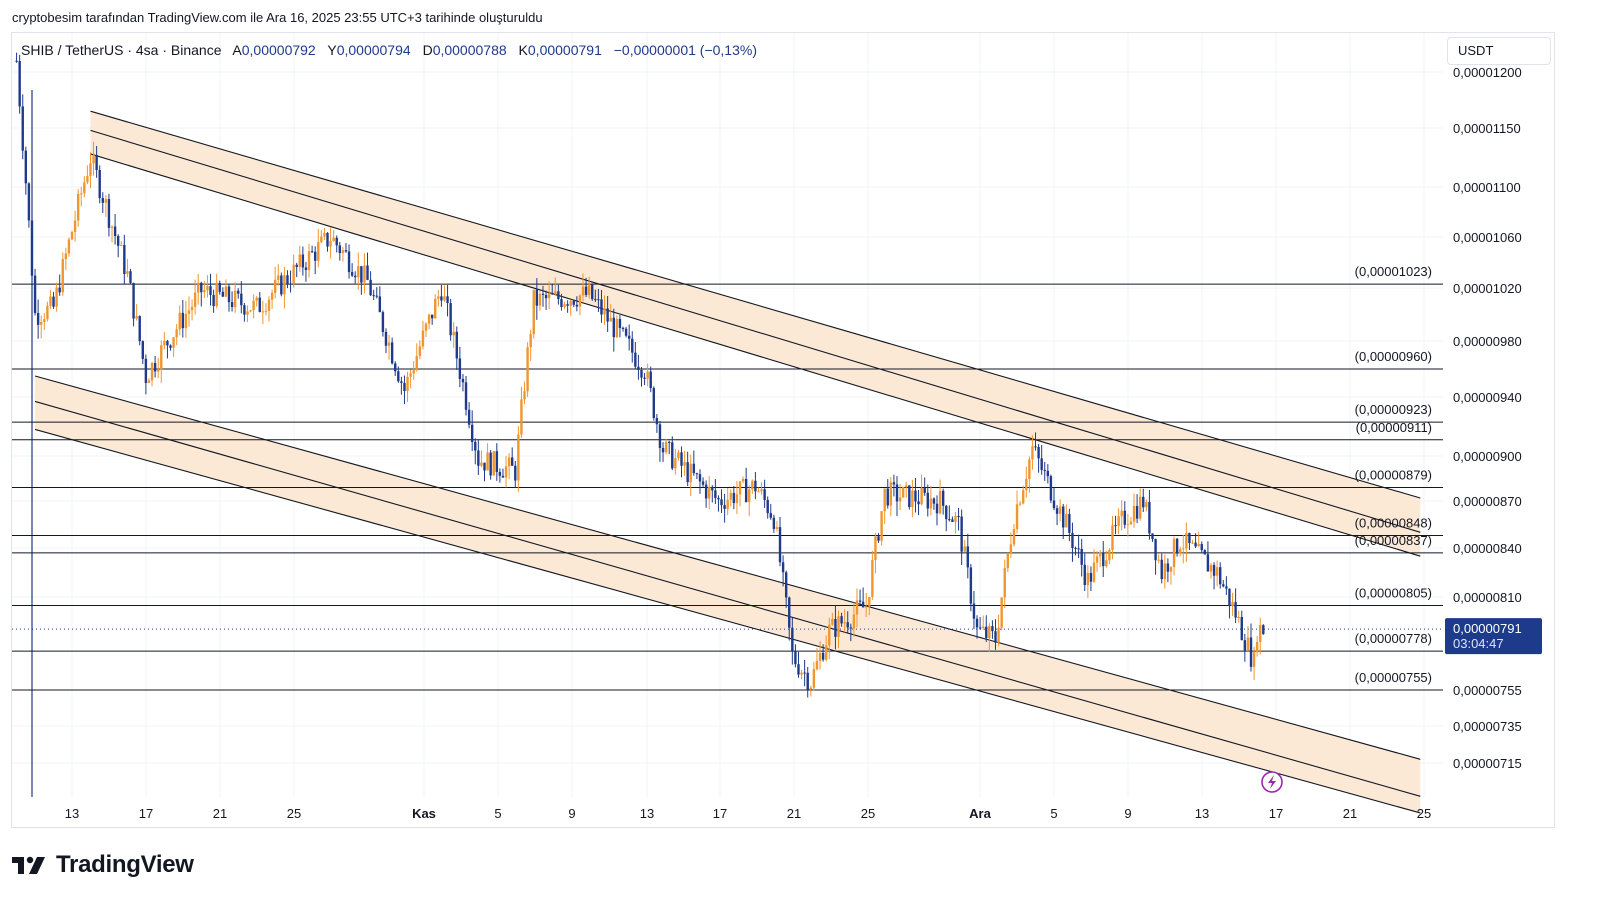 This screenshot has height=916, width=1600. What do you see at coordinates (1487, 237) in the screenshot?
I see `y-axis-tick-label: 0,00001060` at bounding box center [1487, 237].